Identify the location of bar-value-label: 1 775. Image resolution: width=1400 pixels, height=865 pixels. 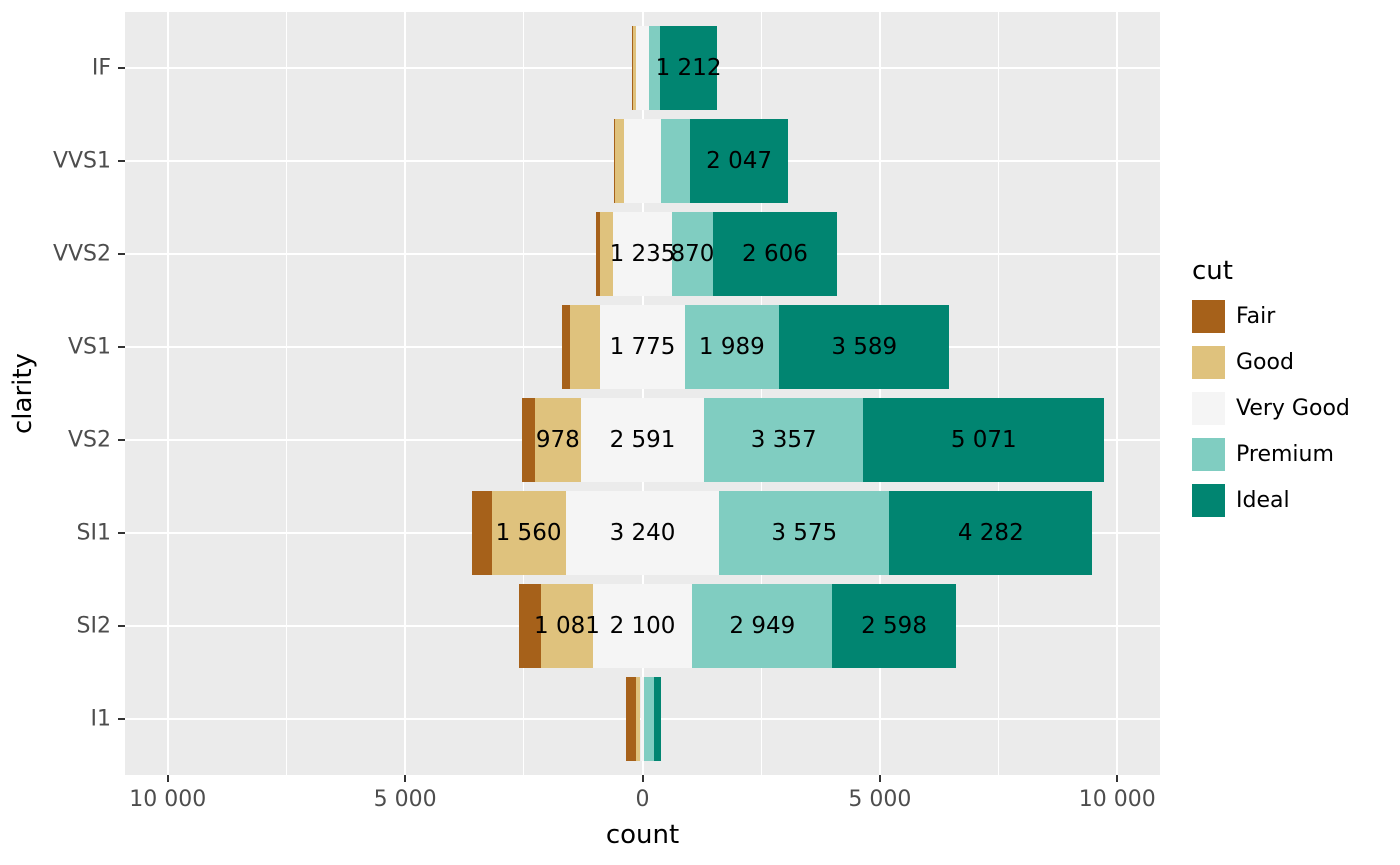
(642, 346).